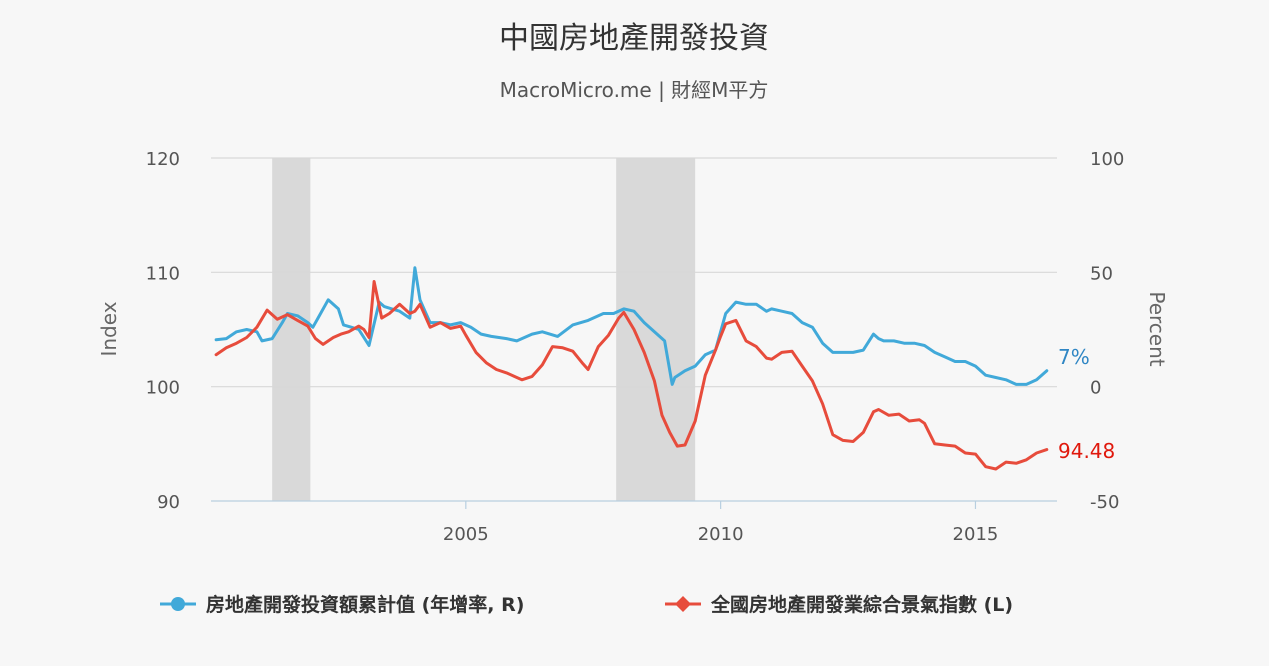  I want to click on legend-label: 全國房地產開發業綜合景氣指數 (L), so click(861, 604).